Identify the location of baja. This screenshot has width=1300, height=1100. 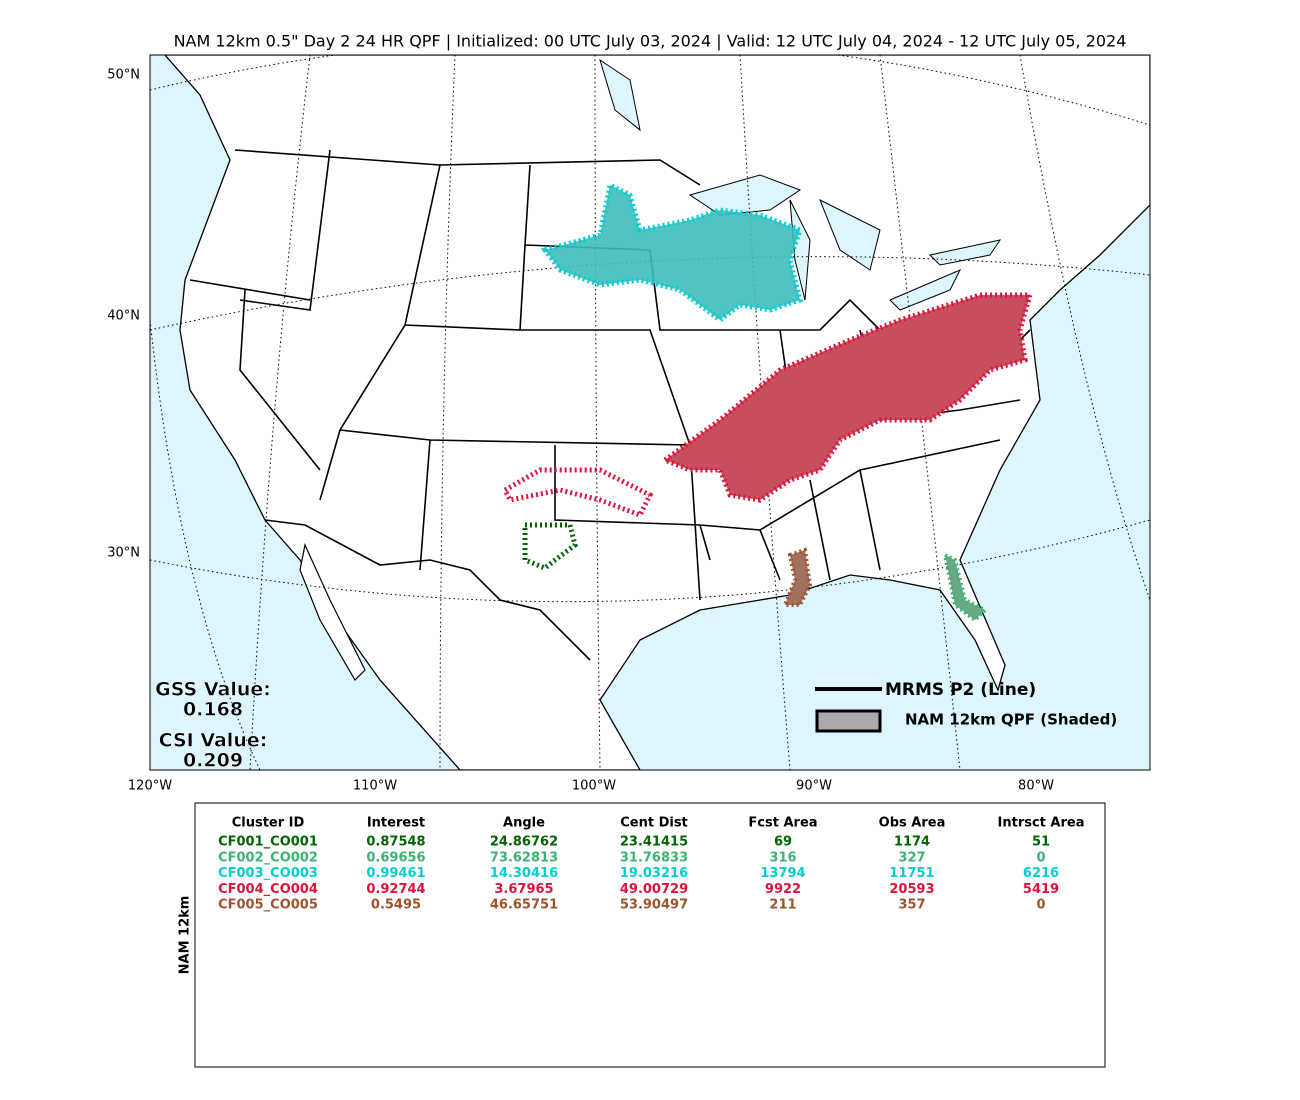
(332, 612).